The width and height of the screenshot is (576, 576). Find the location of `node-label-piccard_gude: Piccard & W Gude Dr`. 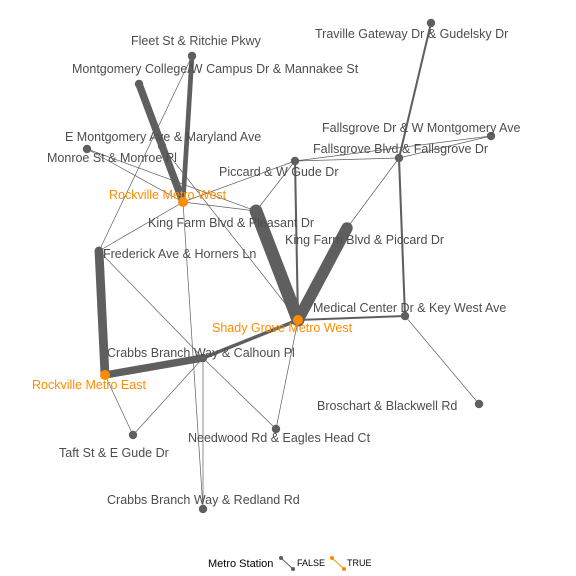

node-label-piccard_gude: Piccard & W Gude Dr is located at coordinates (278, 172).